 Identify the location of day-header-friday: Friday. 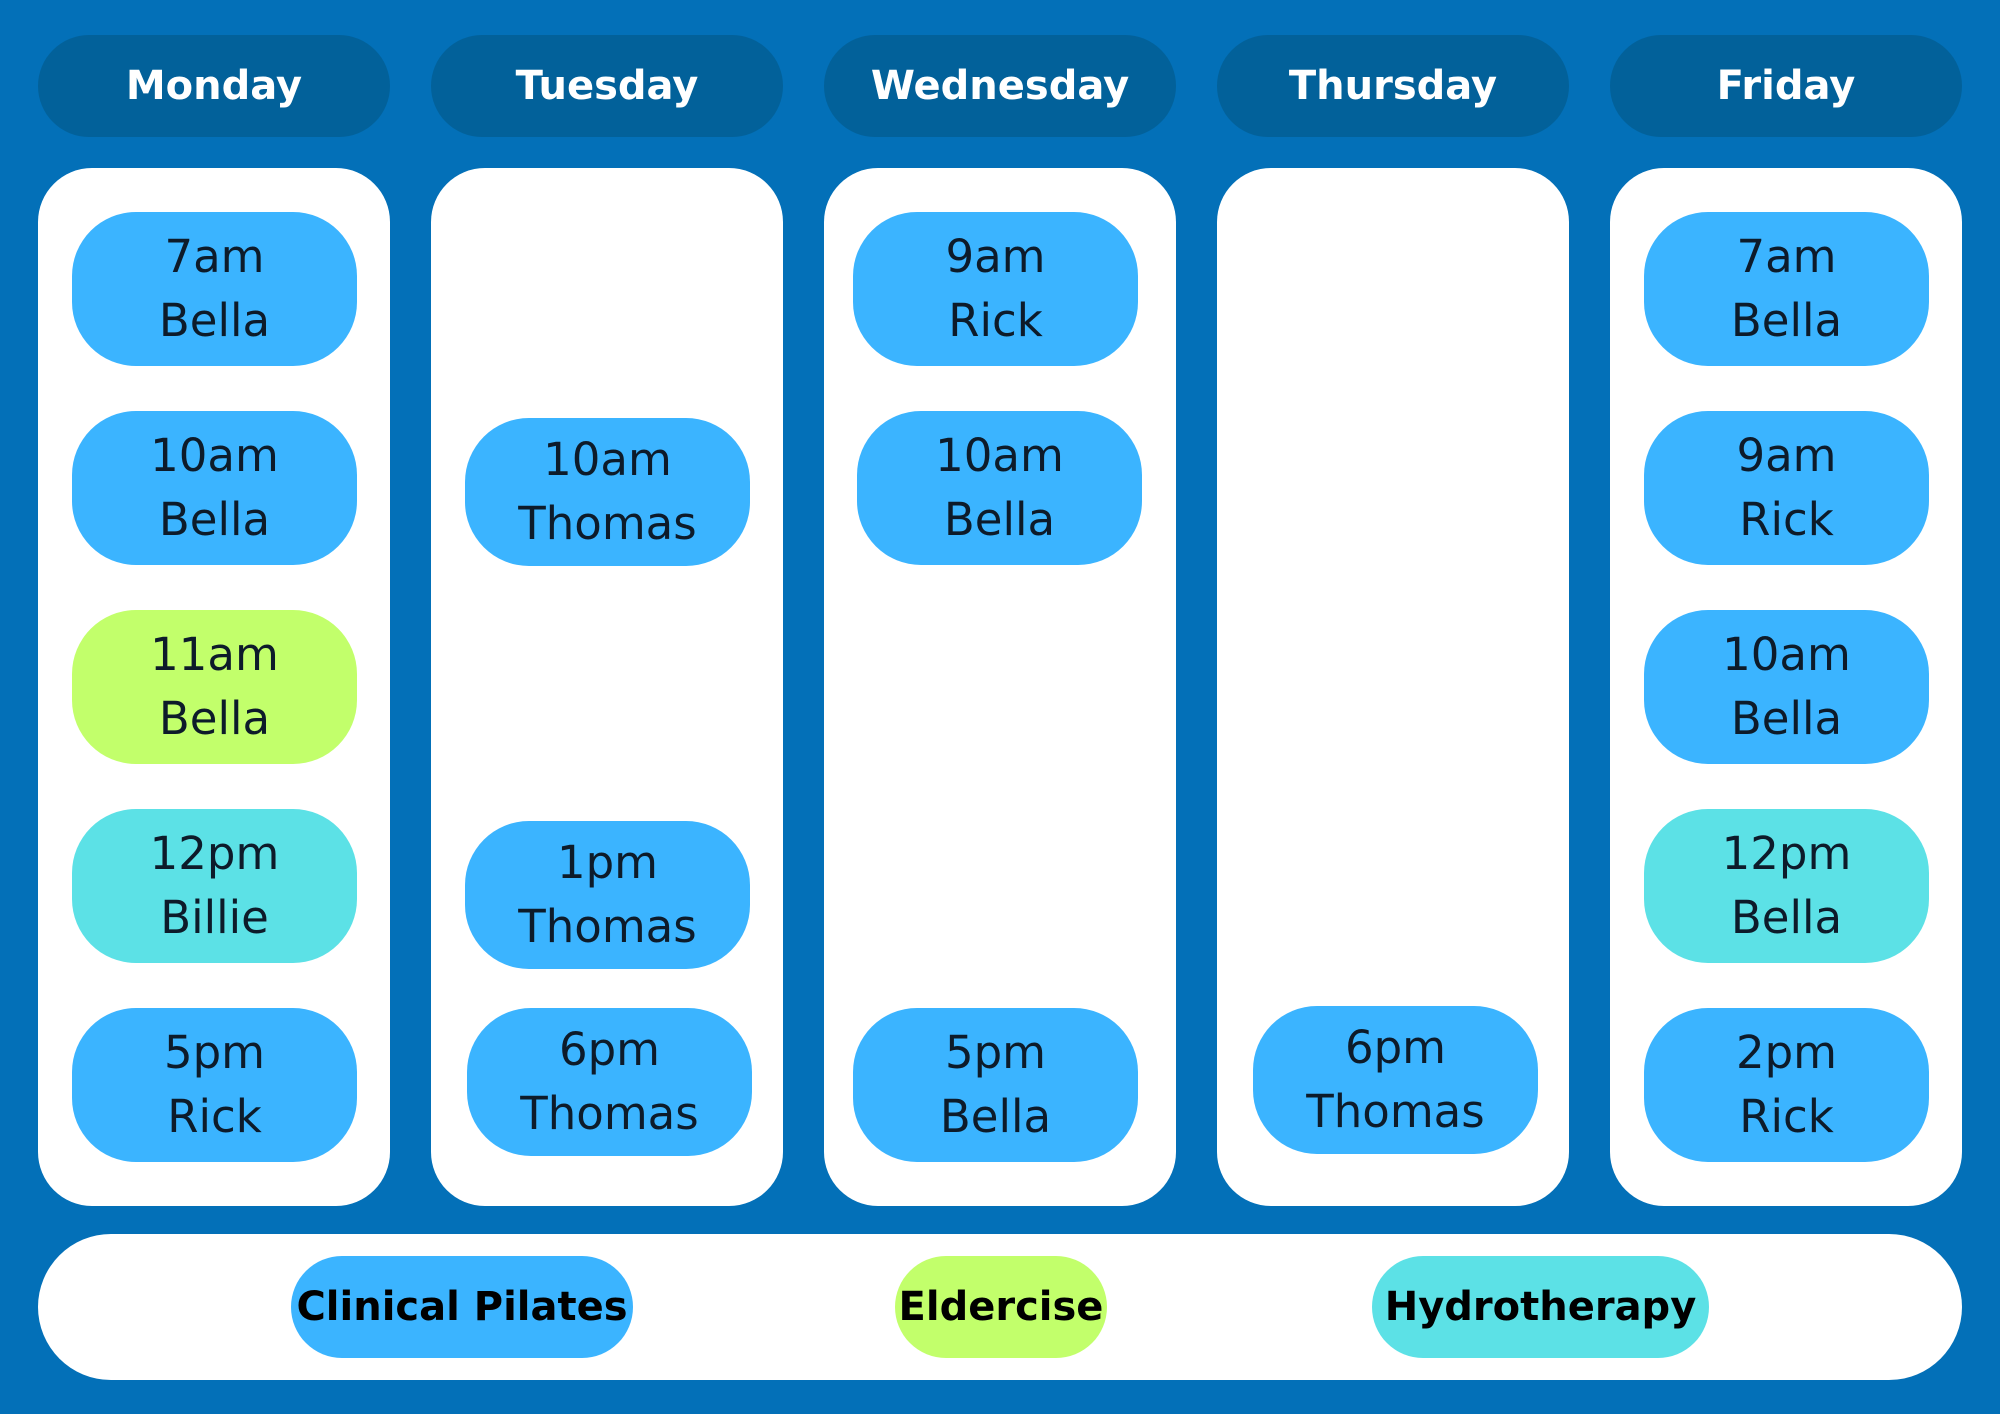
(1786, 86).